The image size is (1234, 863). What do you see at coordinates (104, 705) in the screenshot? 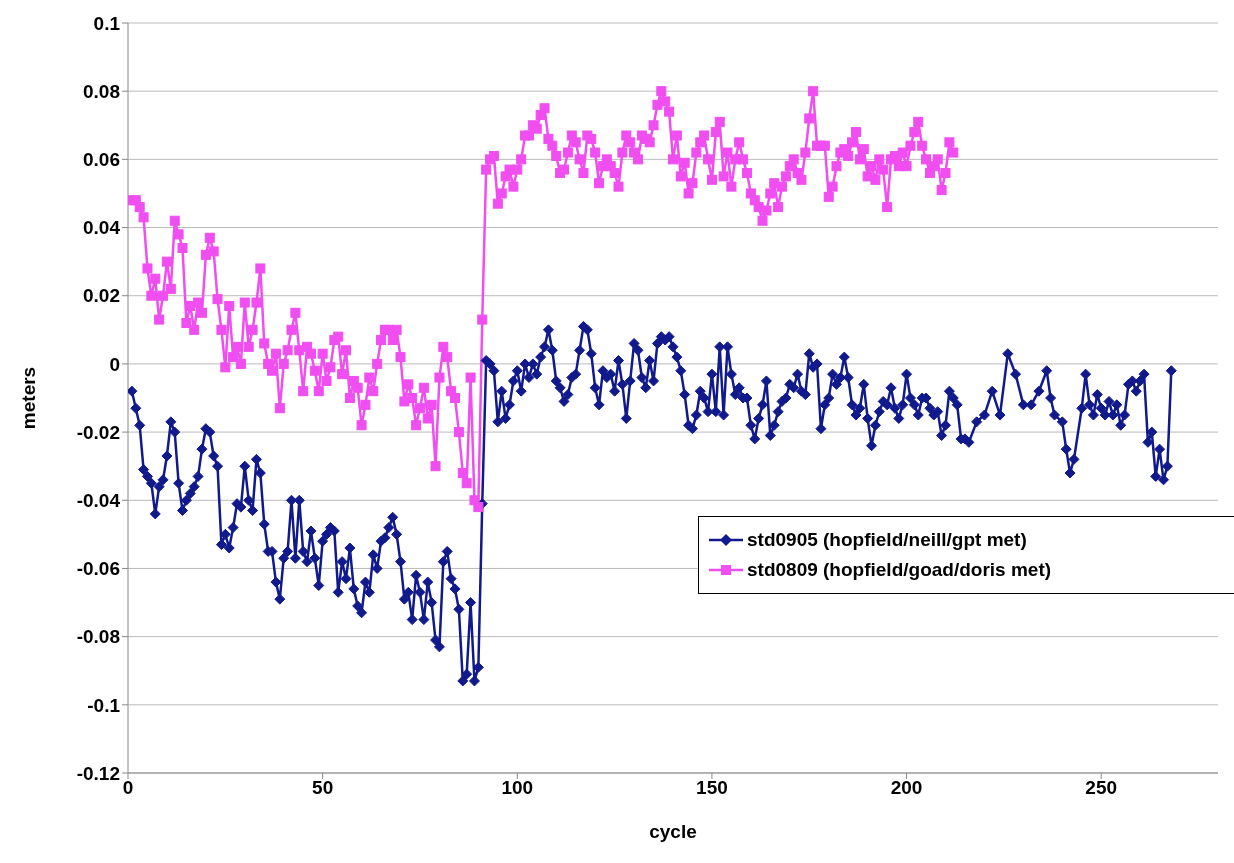
I see `y-tick-label: -0.1` at bounding box center [104, 705].